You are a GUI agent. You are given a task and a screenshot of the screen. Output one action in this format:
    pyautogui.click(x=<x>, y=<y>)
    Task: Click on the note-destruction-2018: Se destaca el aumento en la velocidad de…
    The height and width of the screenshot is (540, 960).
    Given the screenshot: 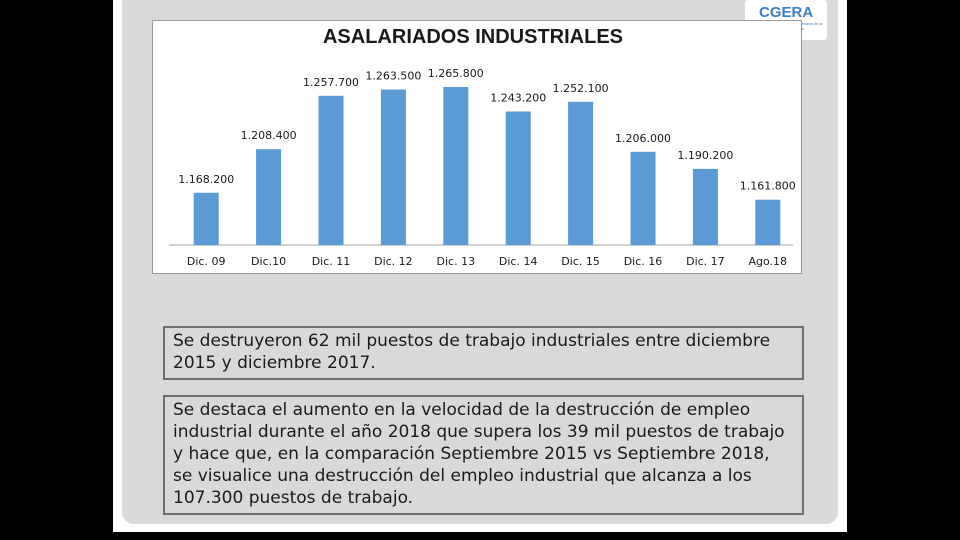 What is the action you would take?
    pyautogui.click(x=483, y=455)
    